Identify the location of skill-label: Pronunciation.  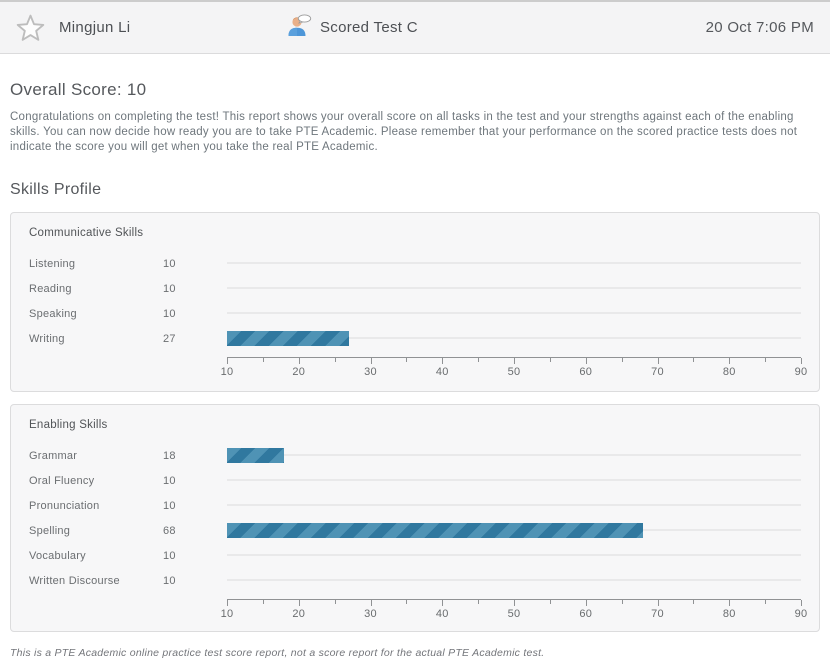
(64, 505).